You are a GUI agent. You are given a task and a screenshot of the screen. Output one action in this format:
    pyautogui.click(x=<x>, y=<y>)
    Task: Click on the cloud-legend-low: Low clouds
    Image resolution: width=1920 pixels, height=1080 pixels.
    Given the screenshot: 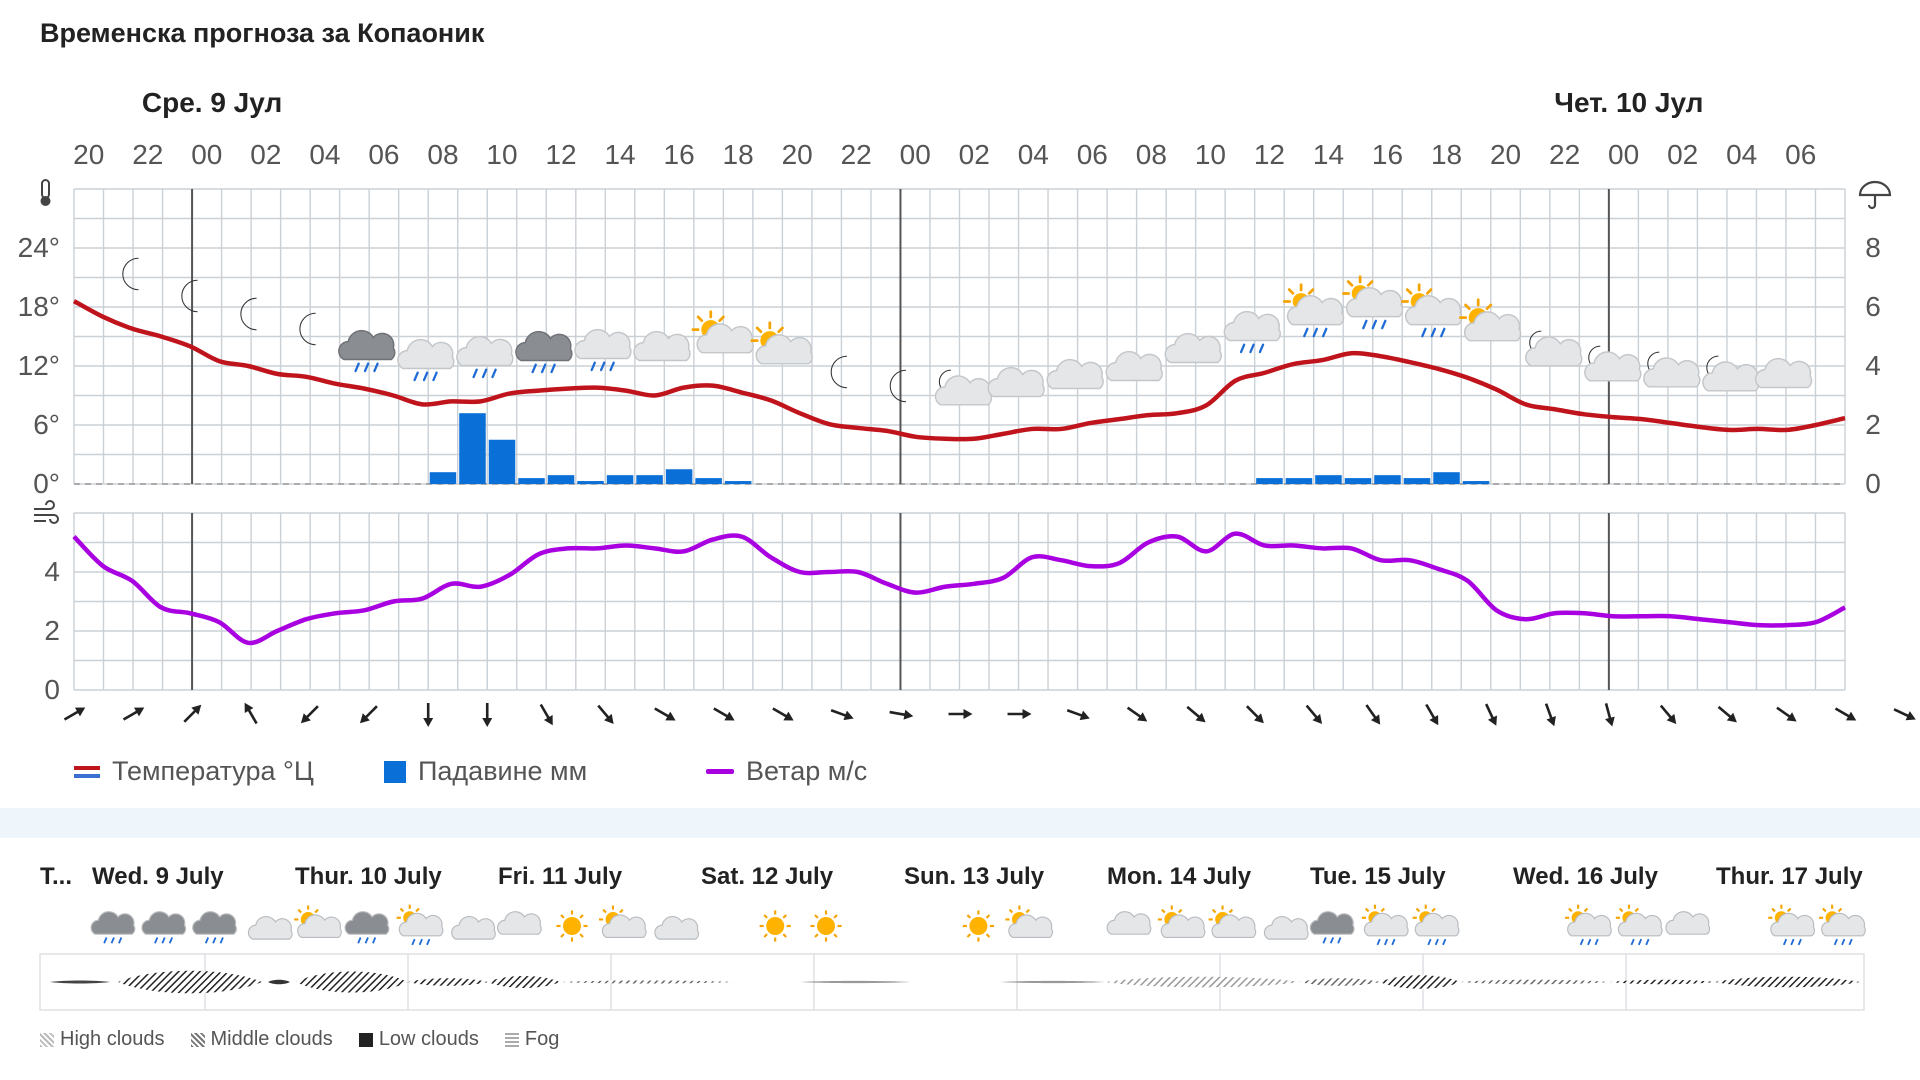 What is the action you would take?
    pyautogui.click(x=418, y=1039)
    